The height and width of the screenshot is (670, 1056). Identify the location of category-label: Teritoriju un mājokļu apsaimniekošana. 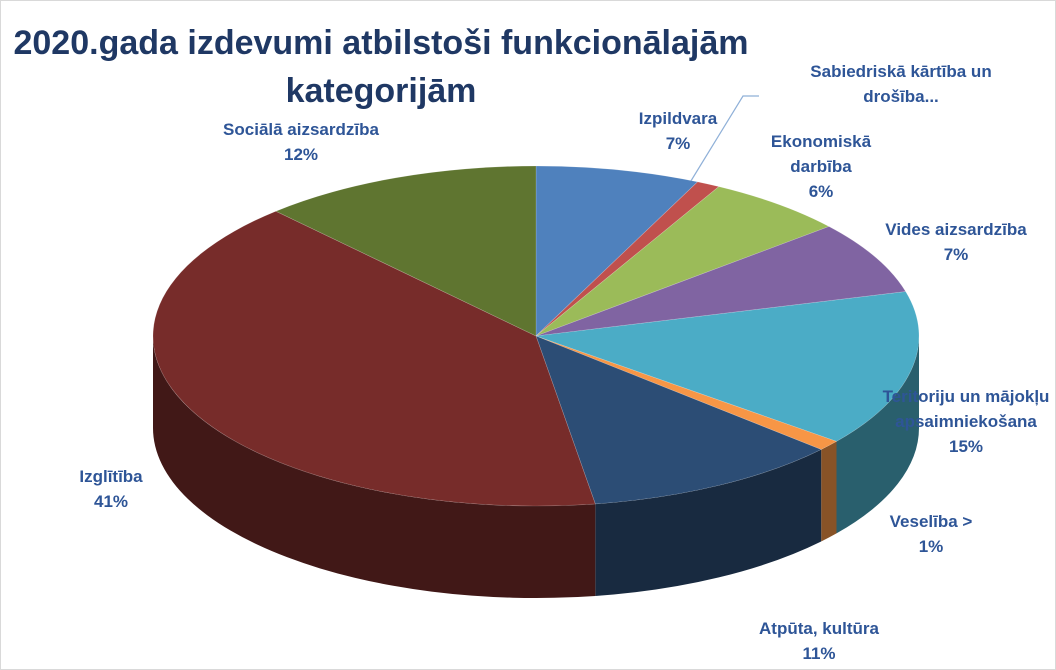
(966, 409).